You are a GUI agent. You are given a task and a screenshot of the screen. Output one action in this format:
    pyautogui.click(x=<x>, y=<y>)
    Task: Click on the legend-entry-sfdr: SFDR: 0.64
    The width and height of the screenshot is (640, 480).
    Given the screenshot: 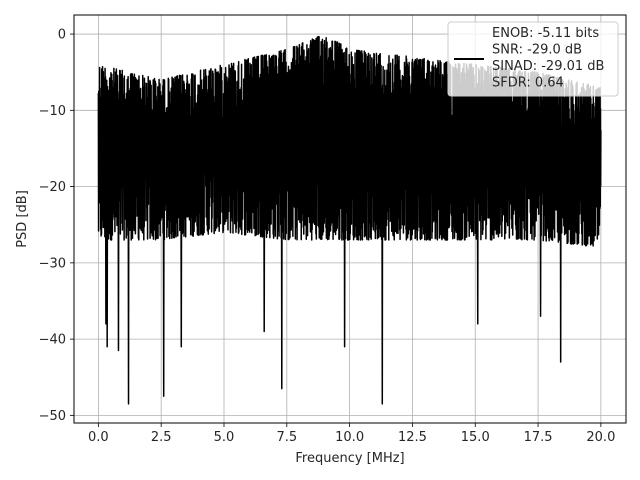 What is the action you would take?
    pyautogui.click(x=528, y=83)
    